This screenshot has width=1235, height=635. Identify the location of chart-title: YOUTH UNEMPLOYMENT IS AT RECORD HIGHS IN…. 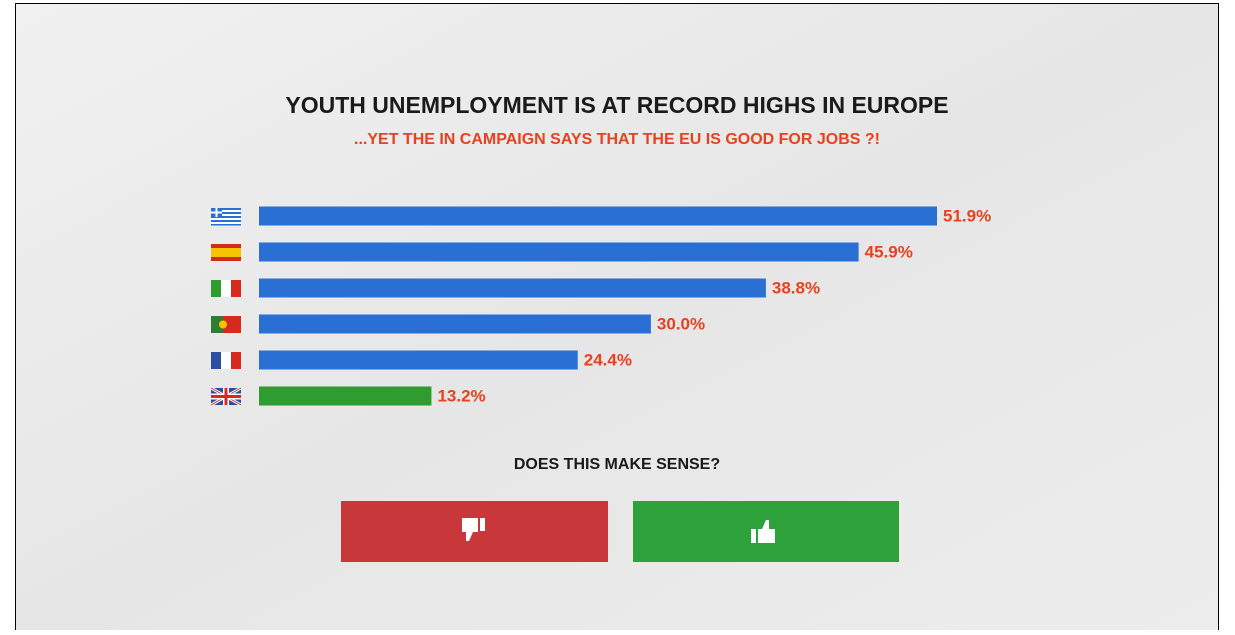
(616, 105).